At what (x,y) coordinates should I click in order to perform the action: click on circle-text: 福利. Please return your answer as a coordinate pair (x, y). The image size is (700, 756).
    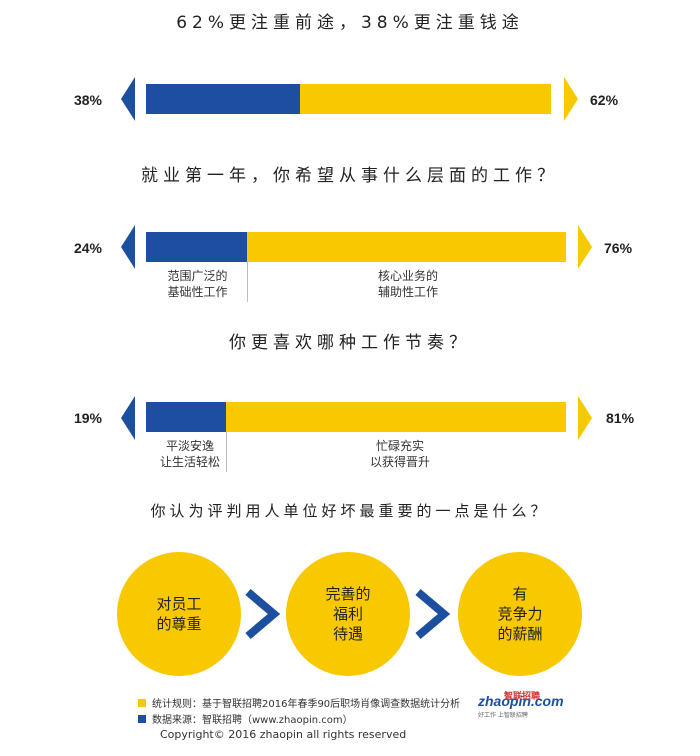
    Looking at the image, I should click on (347, 614).